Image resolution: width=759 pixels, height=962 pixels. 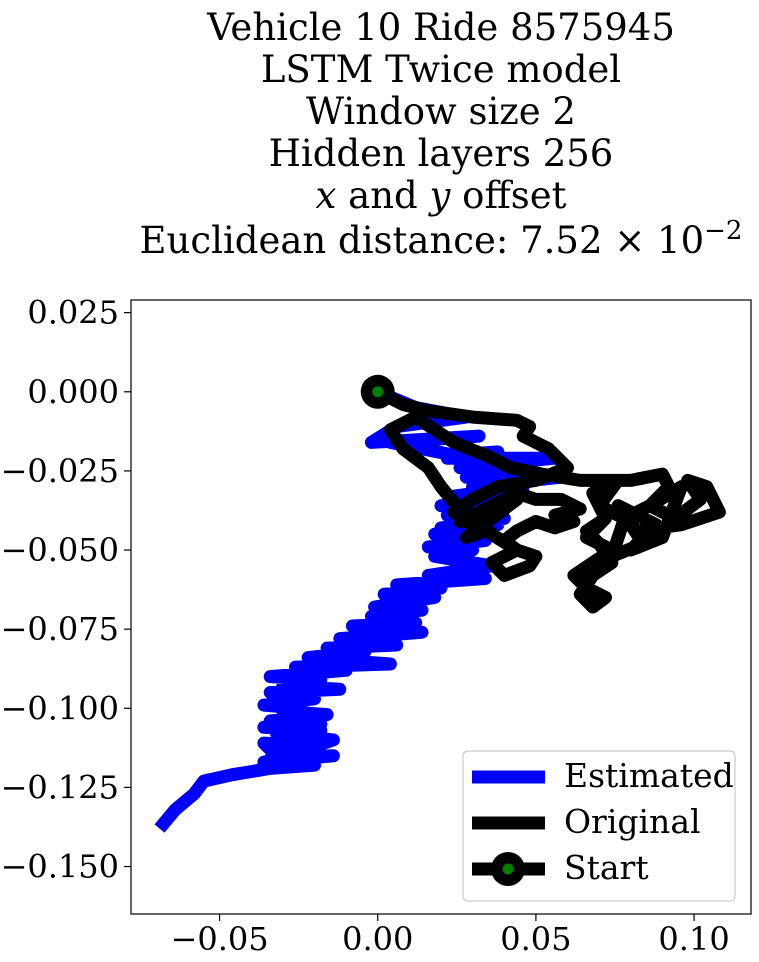 What do you see at coordinates (60, 867) in the screenshot?
I see `y-tick-label: −0.150` at bounding box center [60, 867].